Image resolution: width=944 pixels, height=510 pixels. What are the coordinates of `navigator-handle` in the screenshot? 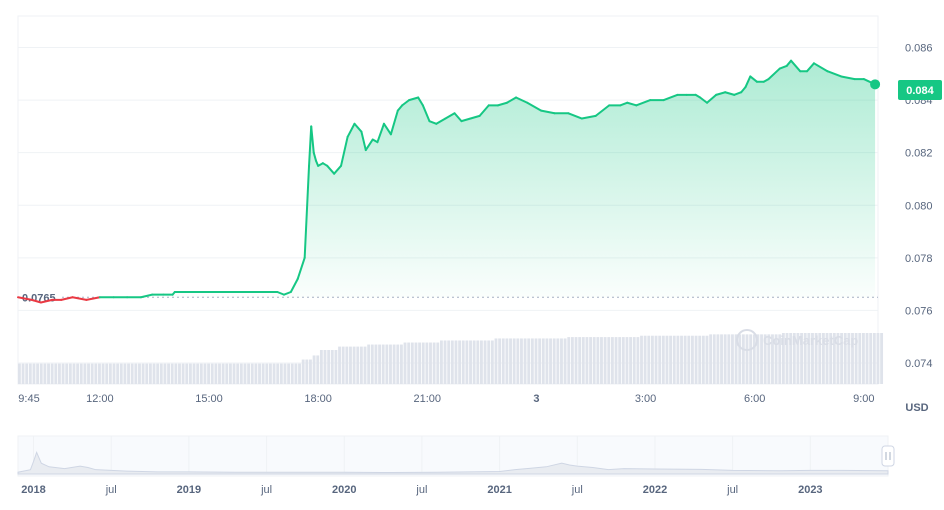 It's located at (888, 456).